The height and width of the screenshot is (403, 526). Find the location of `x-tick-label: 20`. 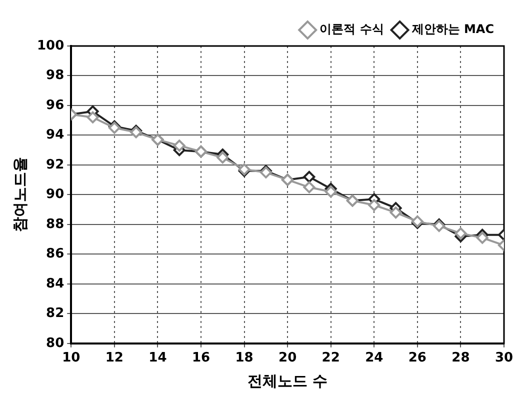

x-tick-label: 20 is located at coordinates (287, 358).